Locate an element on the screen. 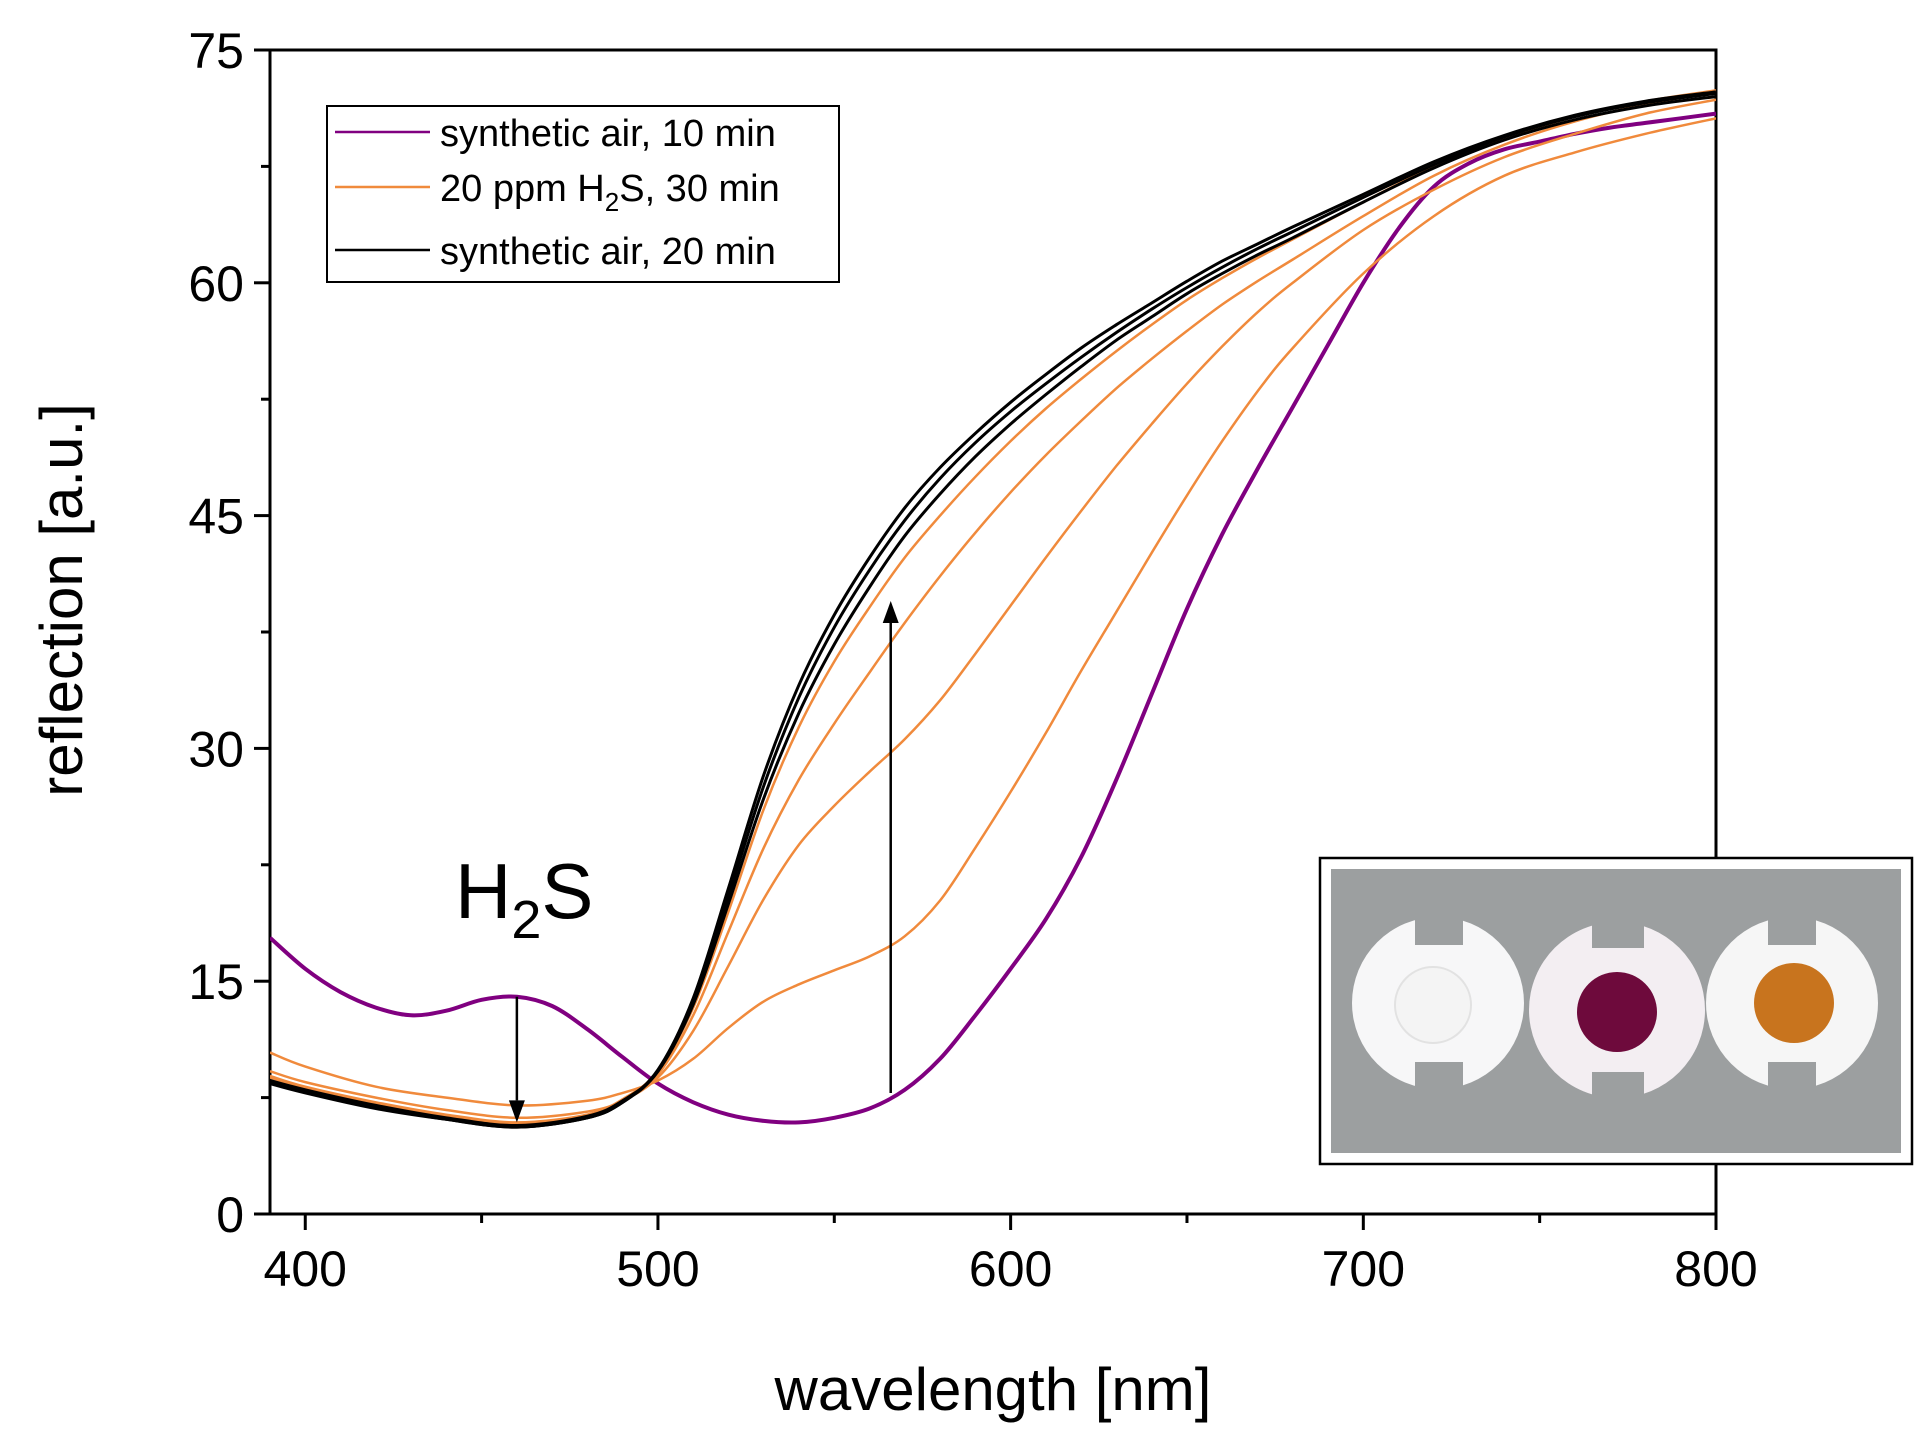 Image resolution: width=1925 pixels, height=1449 pixels. y-tick-label: 75 is located at coordinates (216, 51).